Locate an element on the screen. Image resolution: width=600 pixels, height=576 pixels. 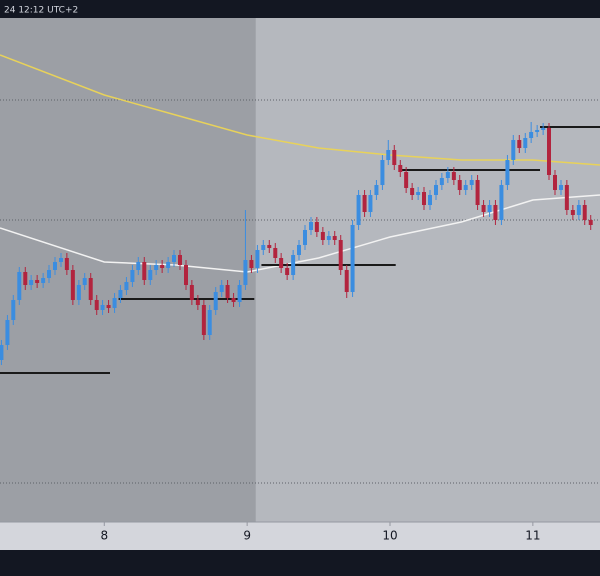
moving-average is located at coordinates (300, 233).